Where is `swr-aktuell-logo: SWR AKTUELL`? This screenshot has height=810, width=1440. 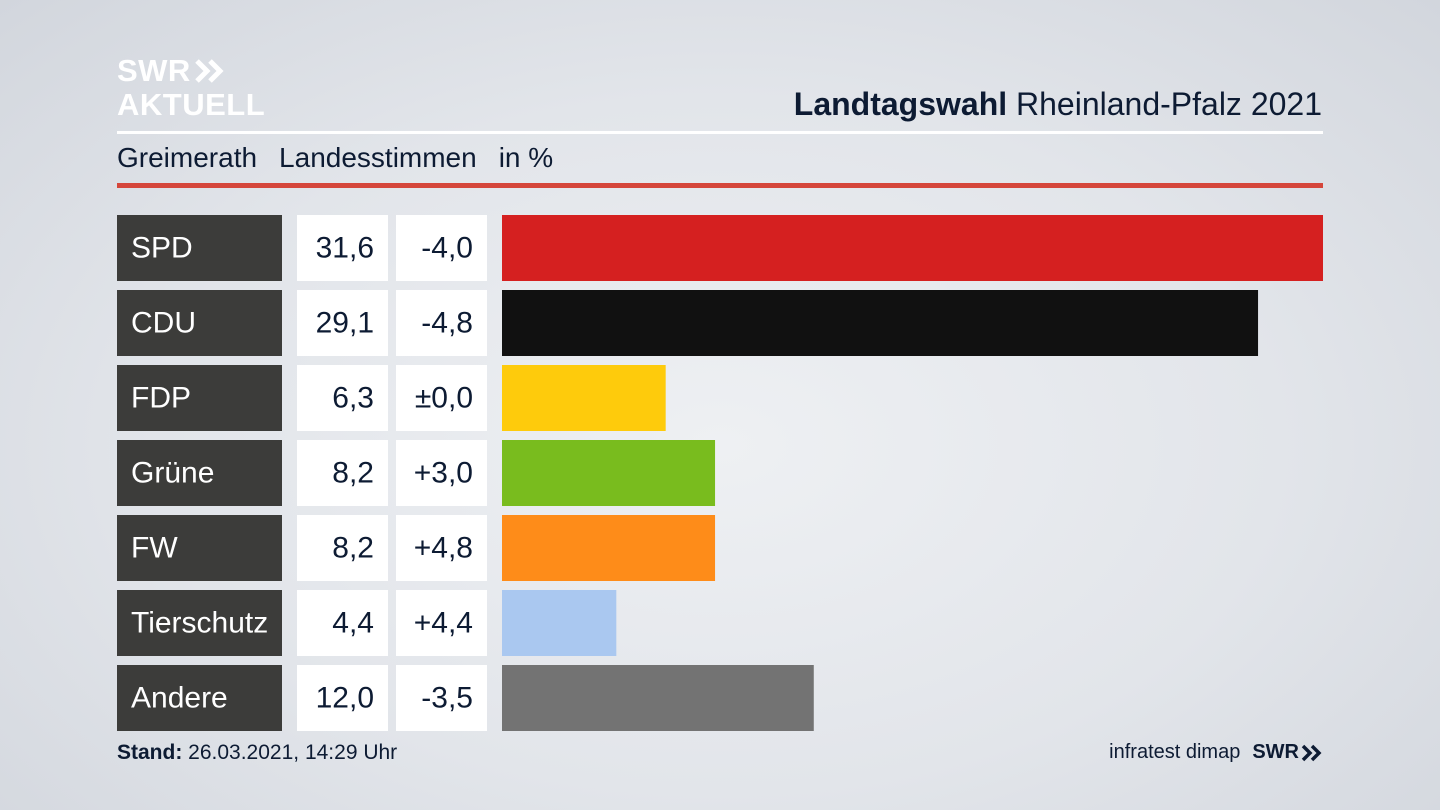 swr-aktuell-logo: SWR AKTUELL is located at coordinates (191, 87).